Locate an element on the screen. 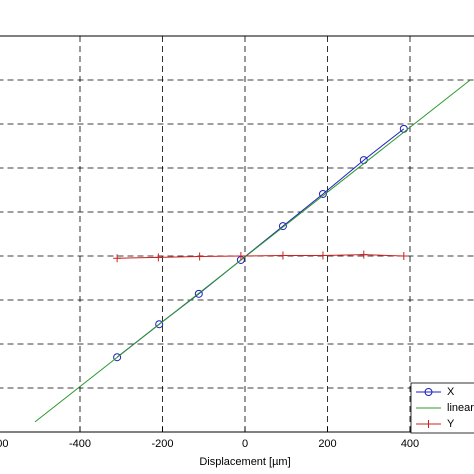  legend-label: Y is located at coordinates (451, 424).